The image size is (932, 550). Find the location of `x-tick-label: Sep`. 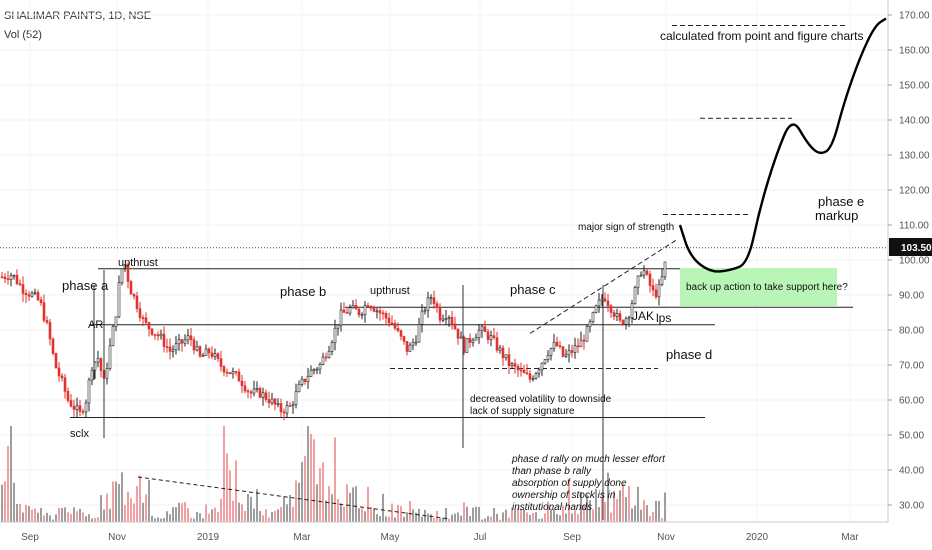

x-tick-label: Sep is located at coordinates (572, 537).